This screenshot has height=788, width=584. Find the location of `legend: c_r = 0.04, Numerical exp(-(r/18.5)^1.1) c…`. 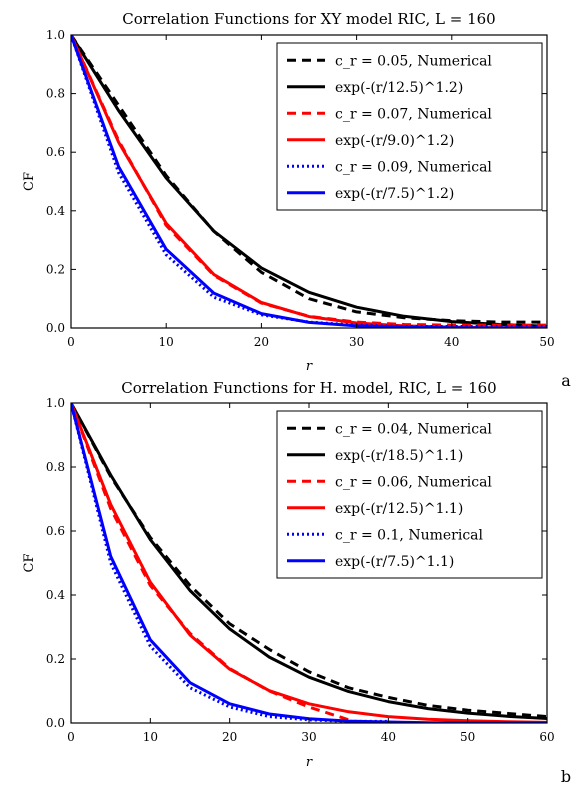

legend: c_r = 0.04, Numerical exp(-(r/18.5)^1.1) c… is located at coordinates (409, 494).